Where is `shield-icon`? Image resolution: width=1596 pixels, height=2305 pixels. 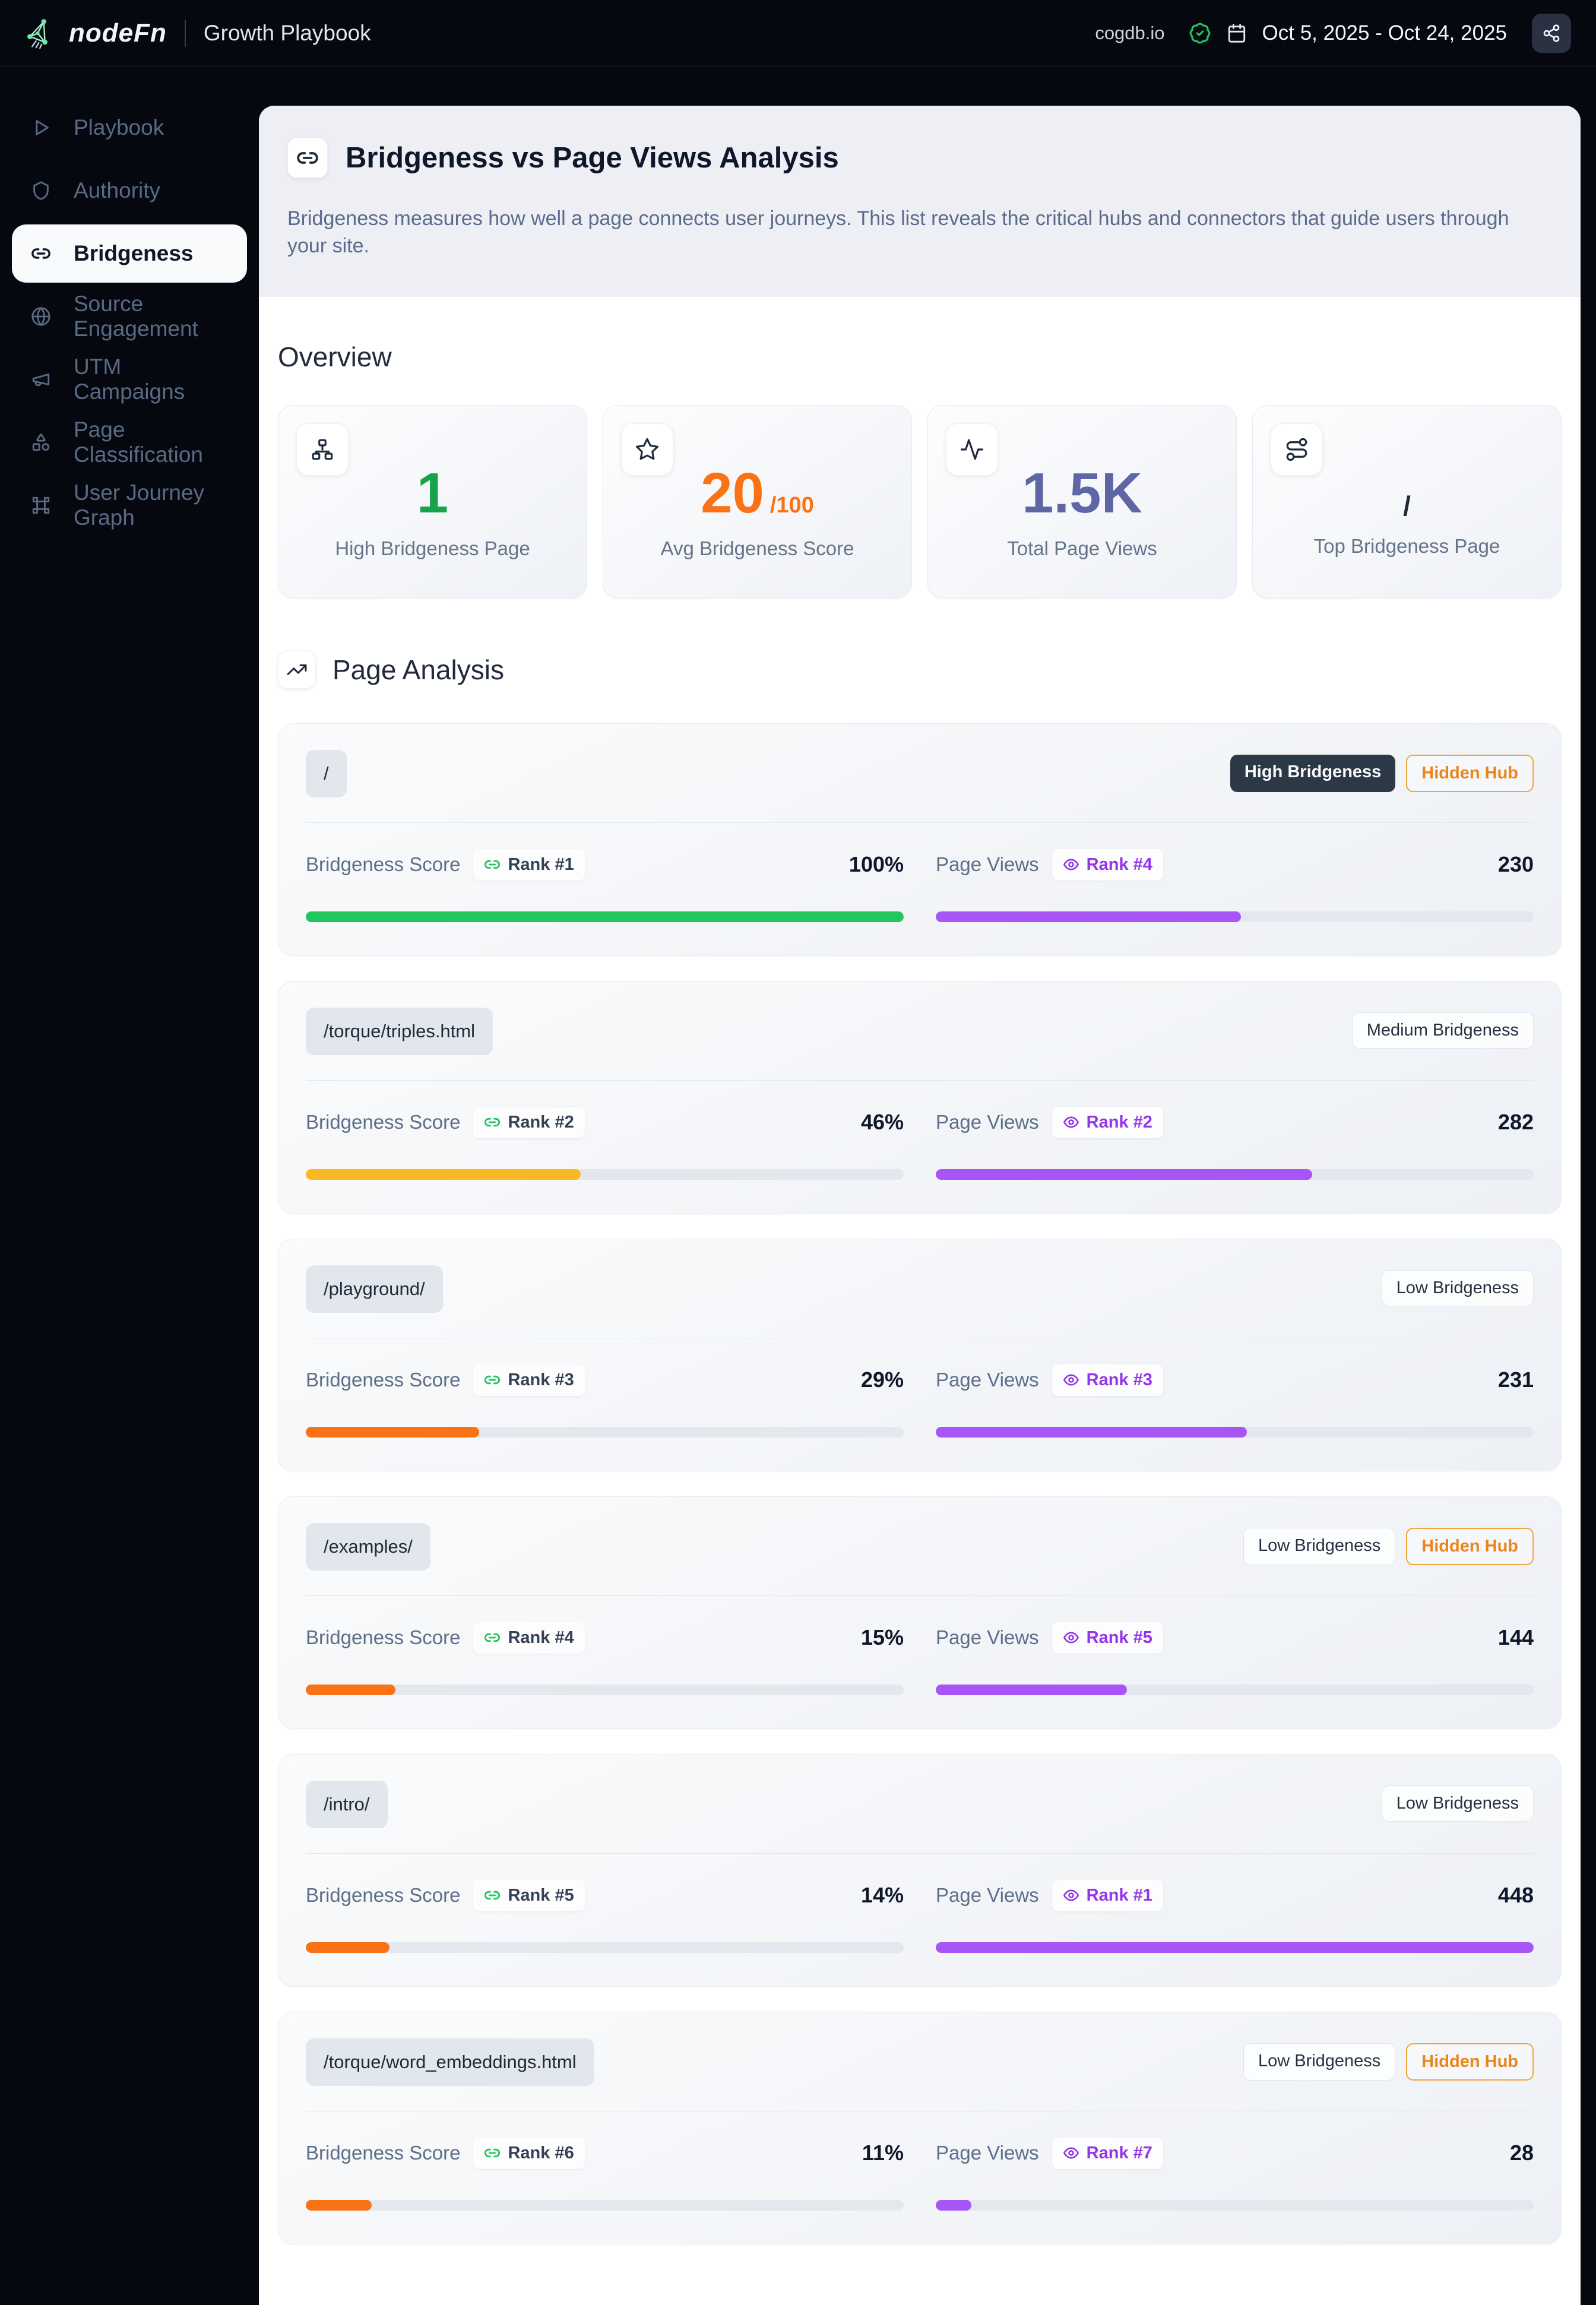 shield-icon is located at coordinates (41, 191).